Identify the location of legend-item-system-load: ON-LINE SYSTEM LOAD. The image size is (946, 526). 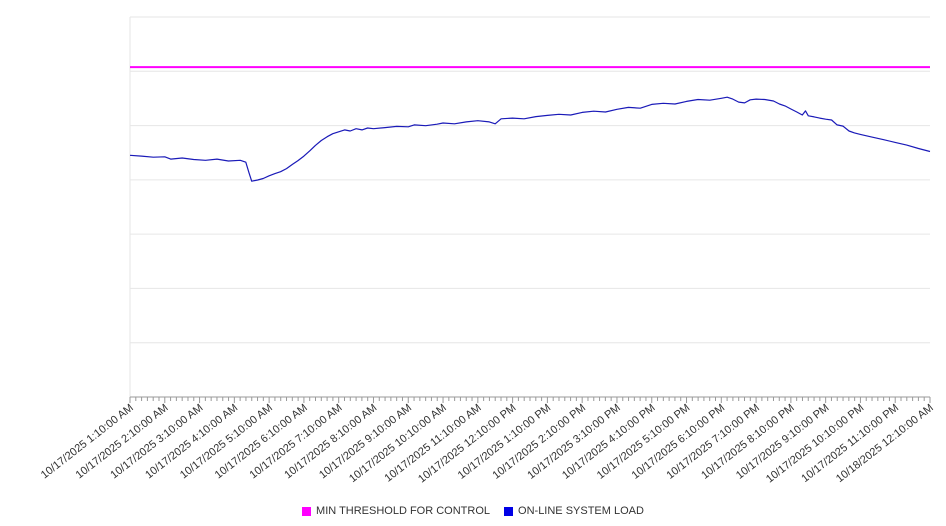
(574, 511).